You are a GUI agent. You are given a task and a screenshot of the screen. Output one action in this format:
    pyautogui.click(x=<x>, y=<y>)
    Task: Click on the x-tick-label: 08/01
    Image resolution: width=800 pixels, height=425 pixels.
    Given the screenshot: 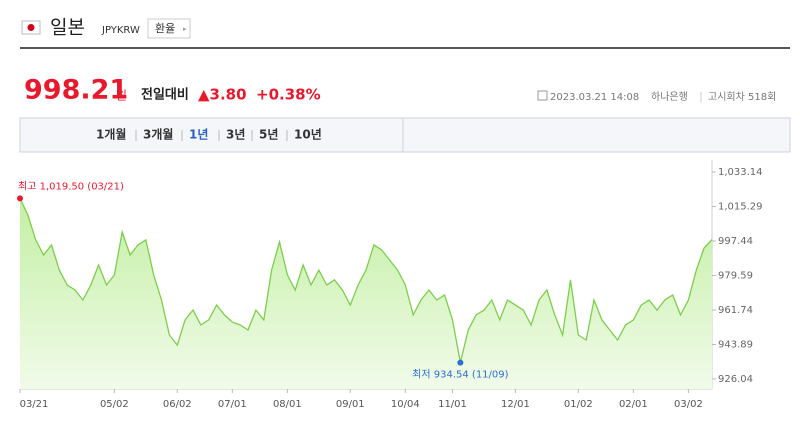 What is the action you would take?
    pyautogui.click(x=287, y=404)
    